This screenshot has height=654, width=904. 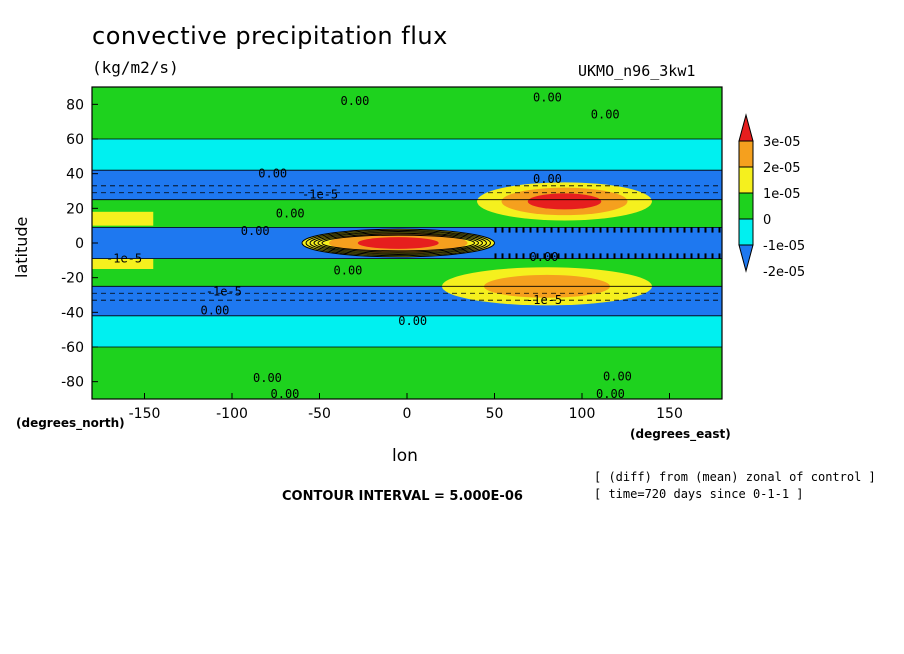 I want to click on y-tick-label: 40, so click(x=75, y=175).